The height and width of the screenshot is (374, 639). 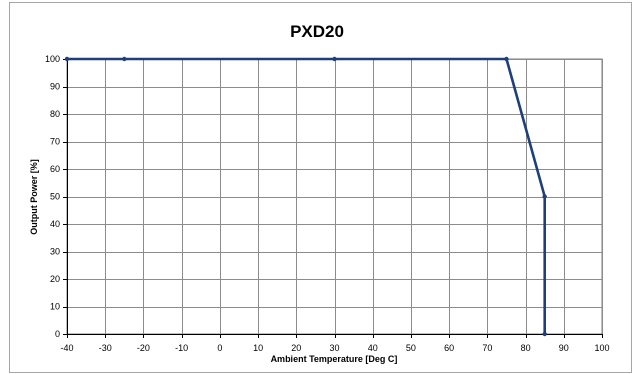 What do you see at coordinates (373, 348) in the screenshot?
I see `x-tick-label: 40` at bounding box center [373, 348].